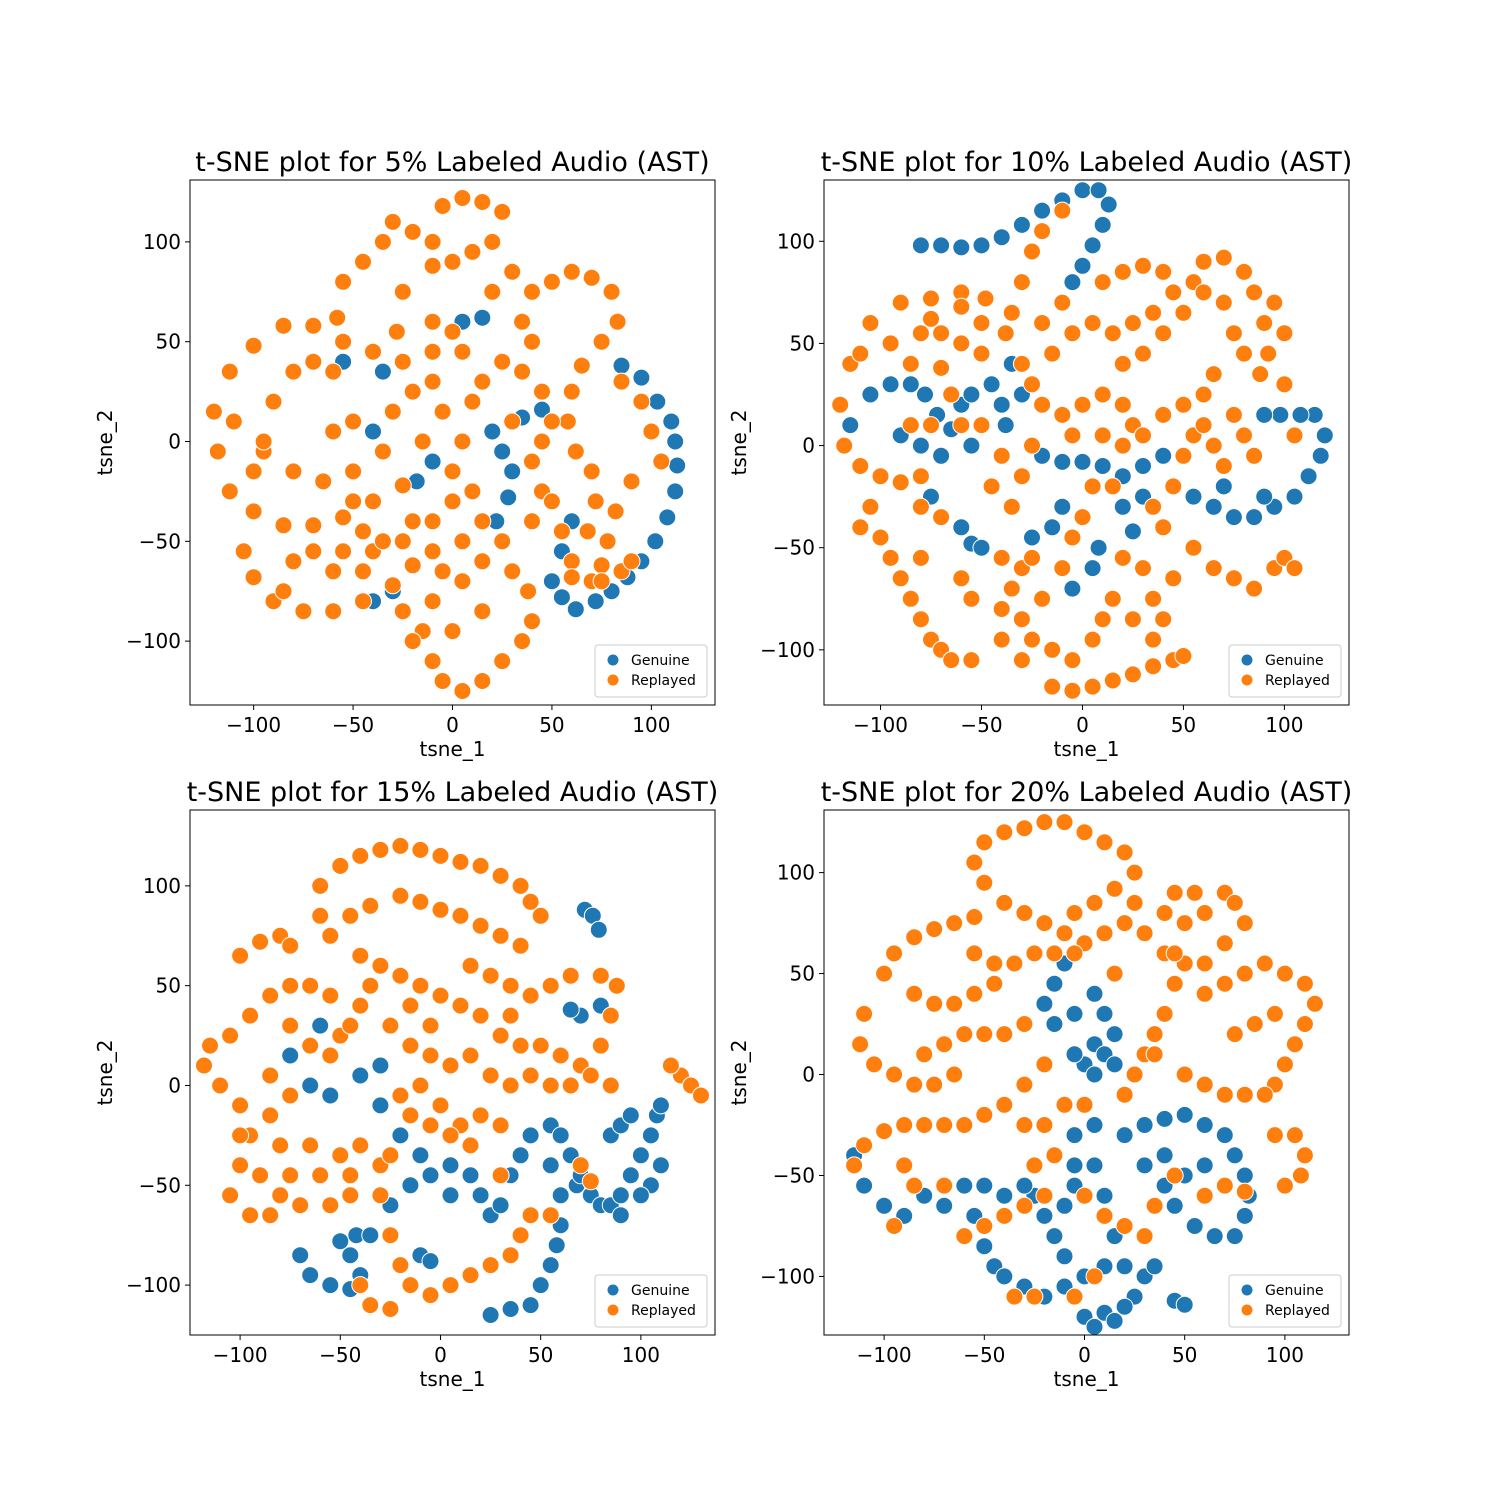 The image size is (1500, 1500). Describe the element at coordinates (160, 541) in the screenshot. I see `y-tick-label: −50` at that location.